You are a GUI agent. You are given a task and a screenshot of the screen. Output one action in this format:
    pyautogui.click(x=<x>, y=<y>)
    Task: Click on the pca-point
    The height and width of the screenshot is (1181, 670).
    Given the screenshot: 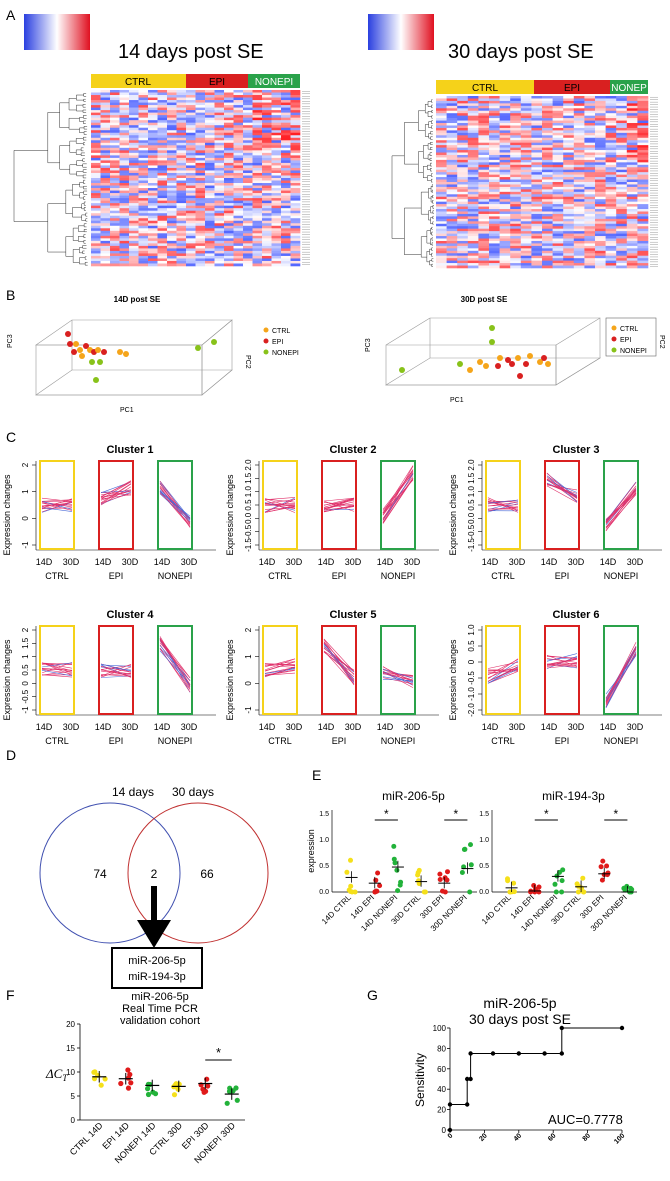 What is the action you would take?
    pyautogui.click(x=492, y=342)
    